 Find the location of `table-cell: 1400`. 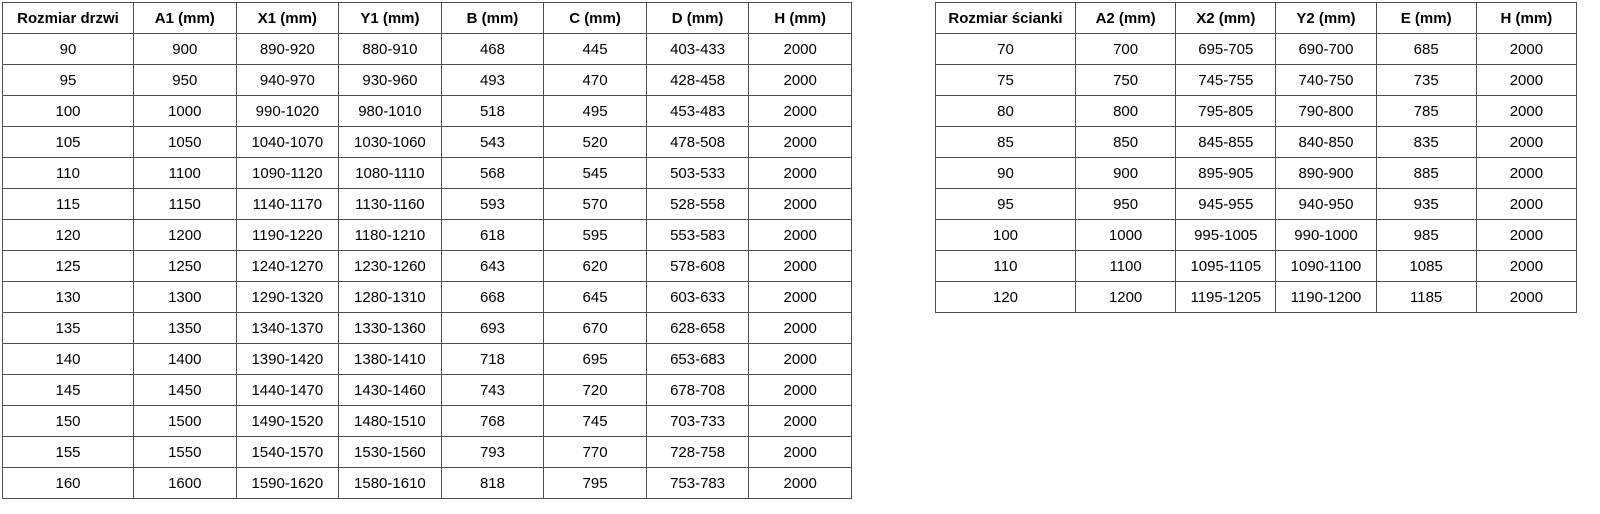

table-cell: 1400 is located at coordinates (185, 359).